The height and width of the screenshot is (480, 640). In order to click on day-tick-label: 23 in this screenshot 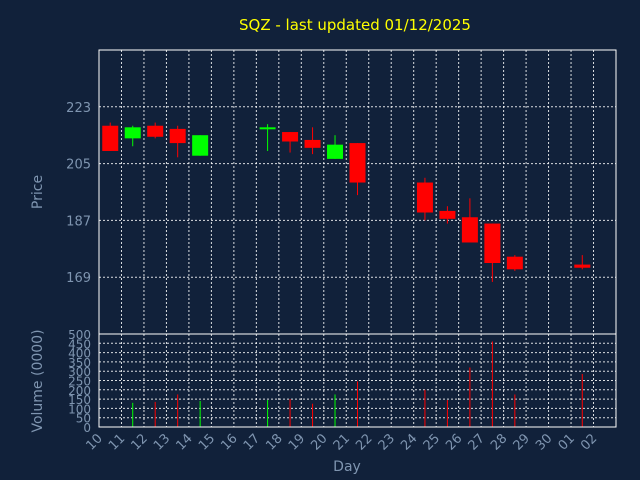, I will do `click(387, 442)`.